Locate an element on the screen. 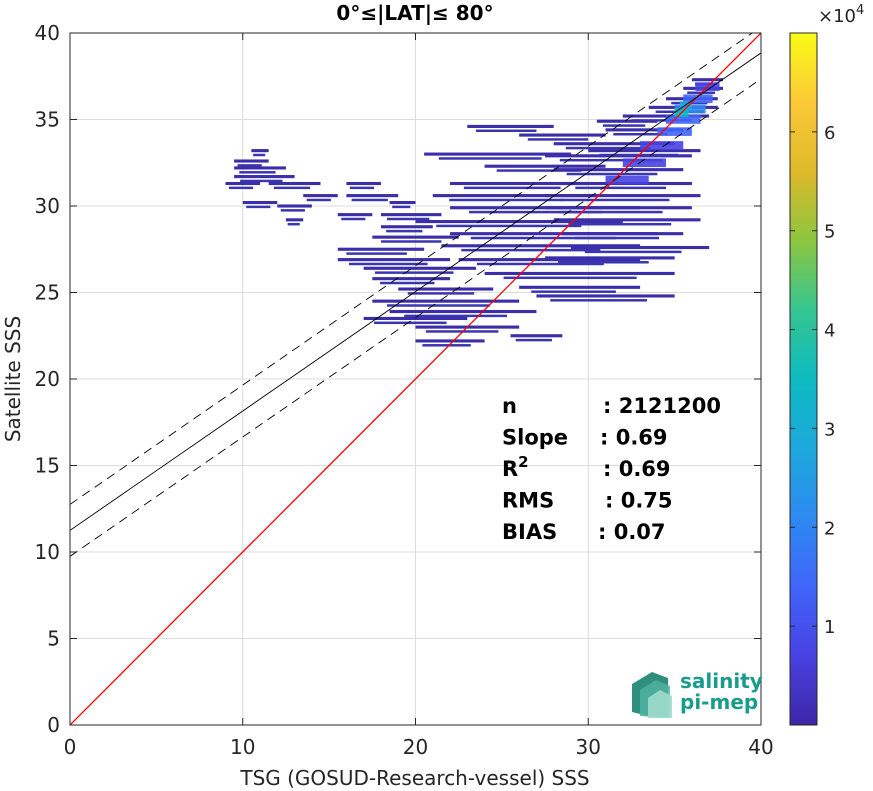 This screenshot has width=873, height=791. y-tick-label: 40 is located at coordinates (47, 33).